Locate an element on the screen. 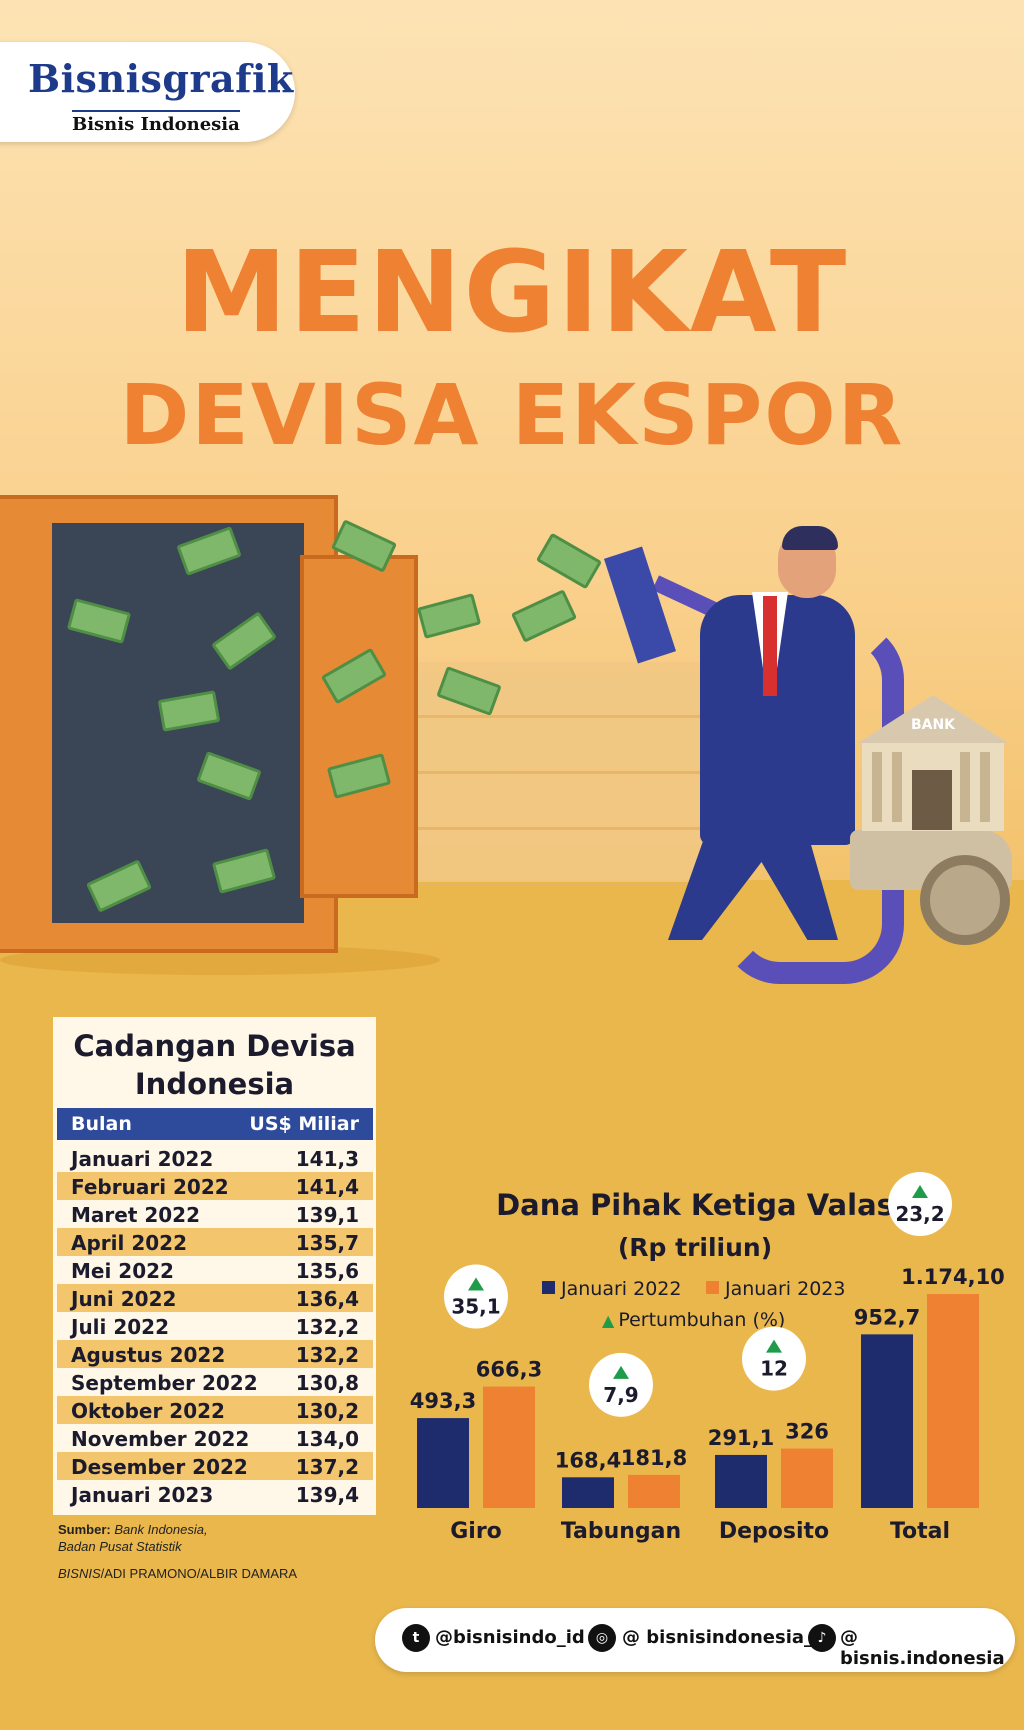 Image resolution: width=1024 pixels, height=1730 pixels. table-row: September 2022 130,8 is located at coordinates (215, 1382).